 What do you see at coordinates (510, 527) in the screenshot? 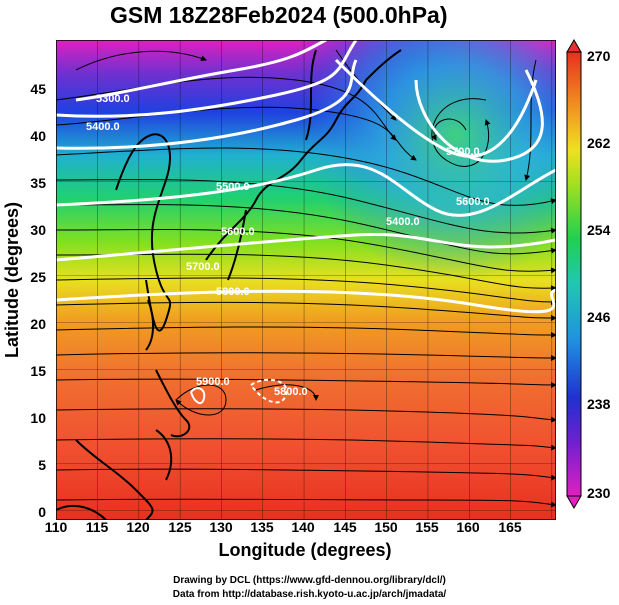
I see `x-tick: 165` at bounding box center [510, 527].